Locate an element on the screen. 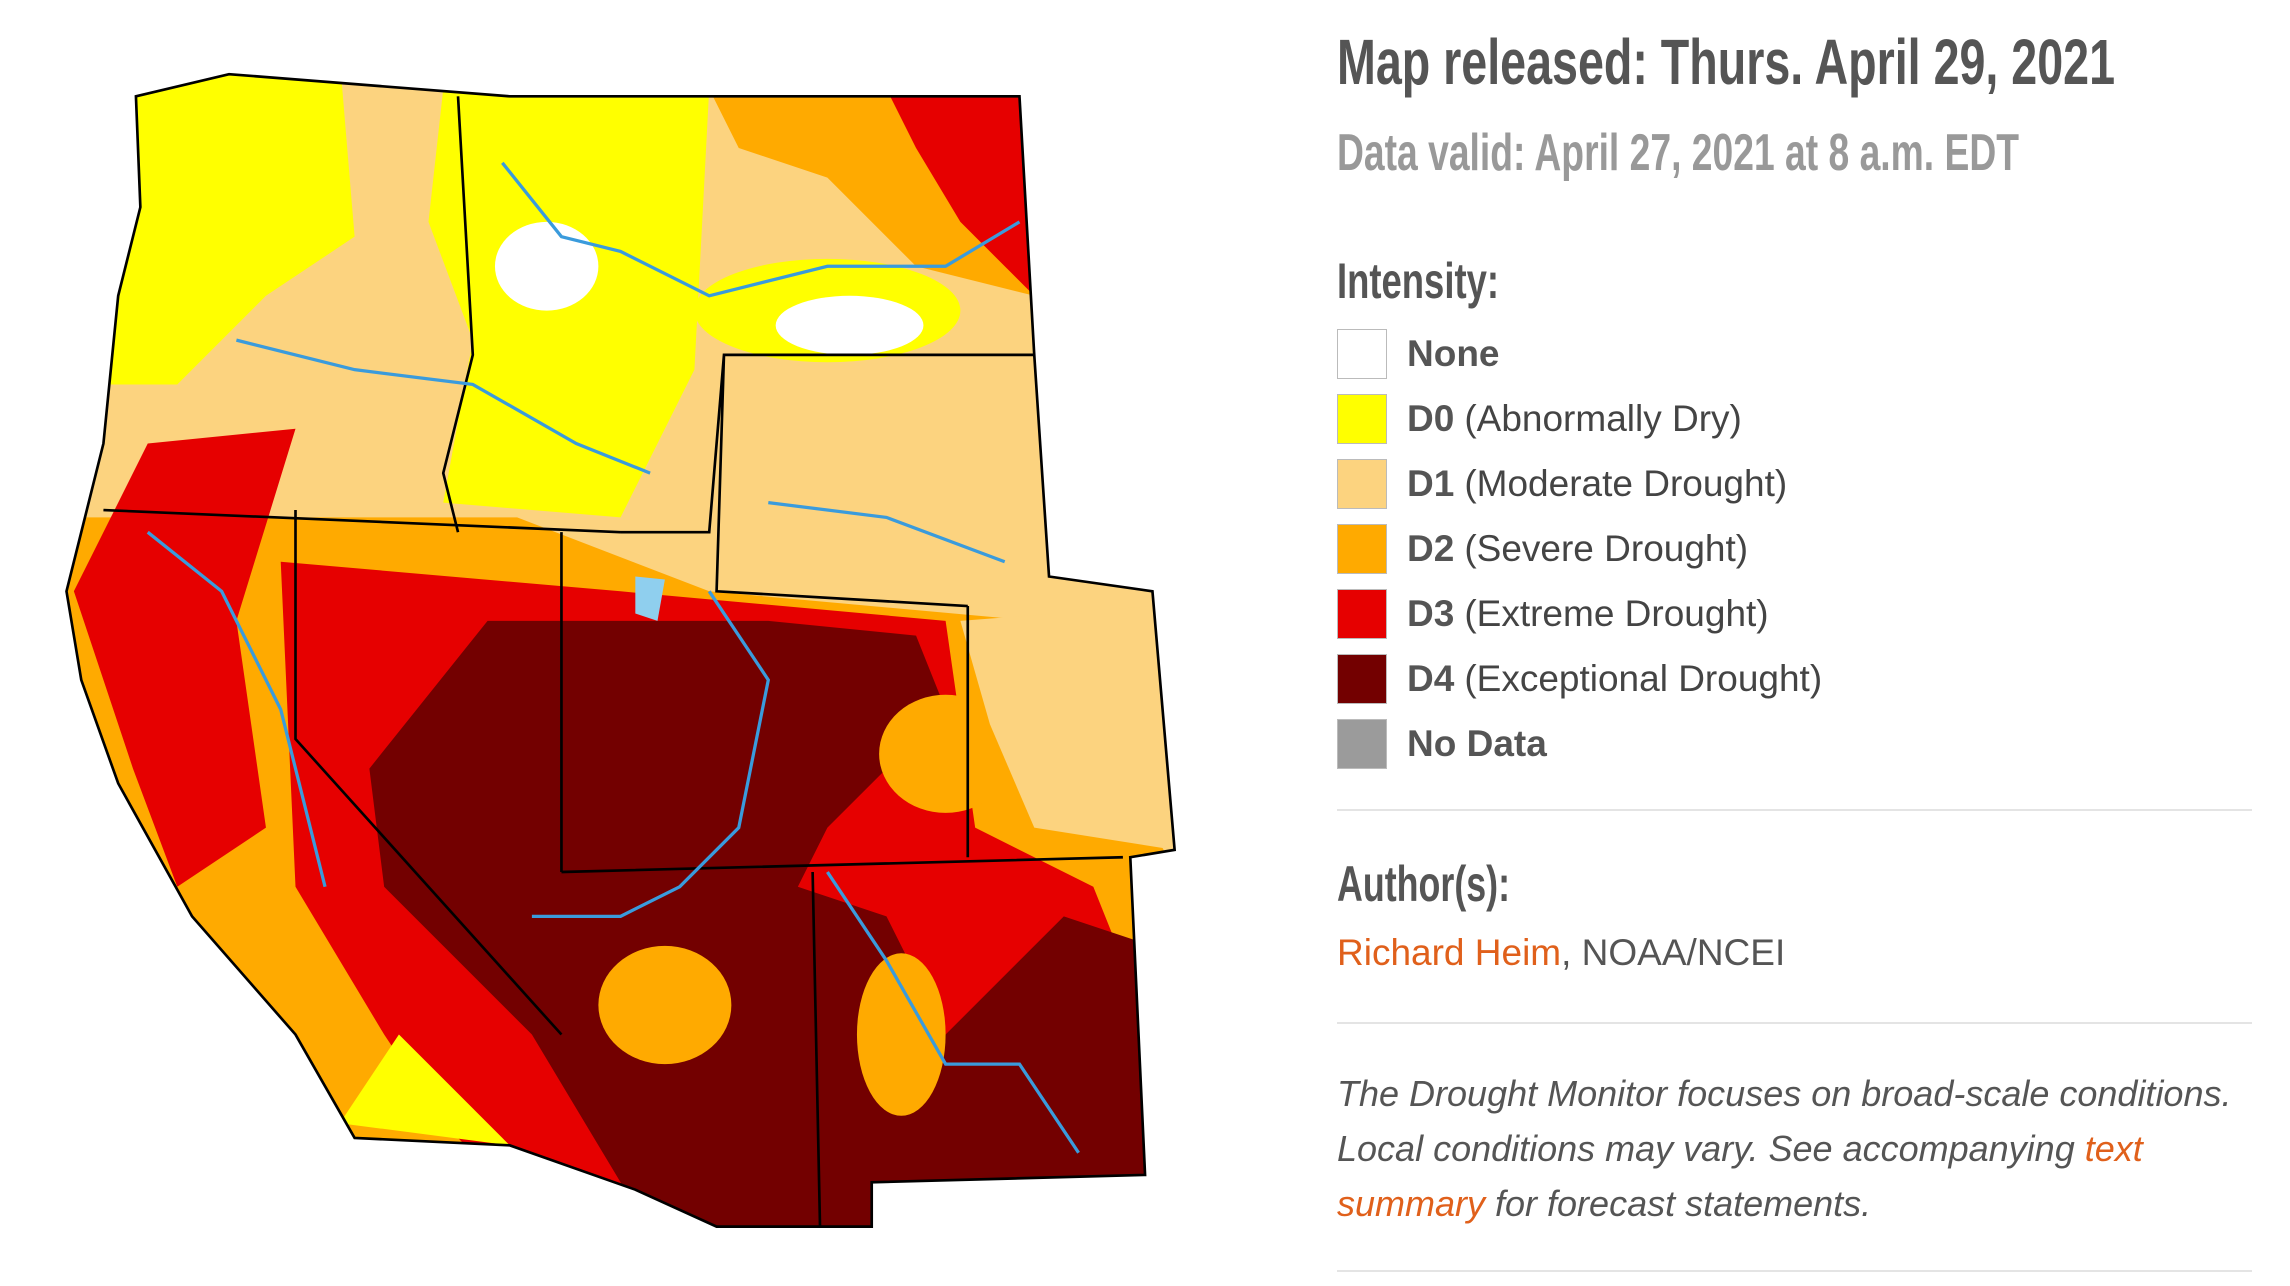 The image size is (2290, 1286). legend-item: D4 (Exceptional Drought) is located at coordinates (1579, 679).